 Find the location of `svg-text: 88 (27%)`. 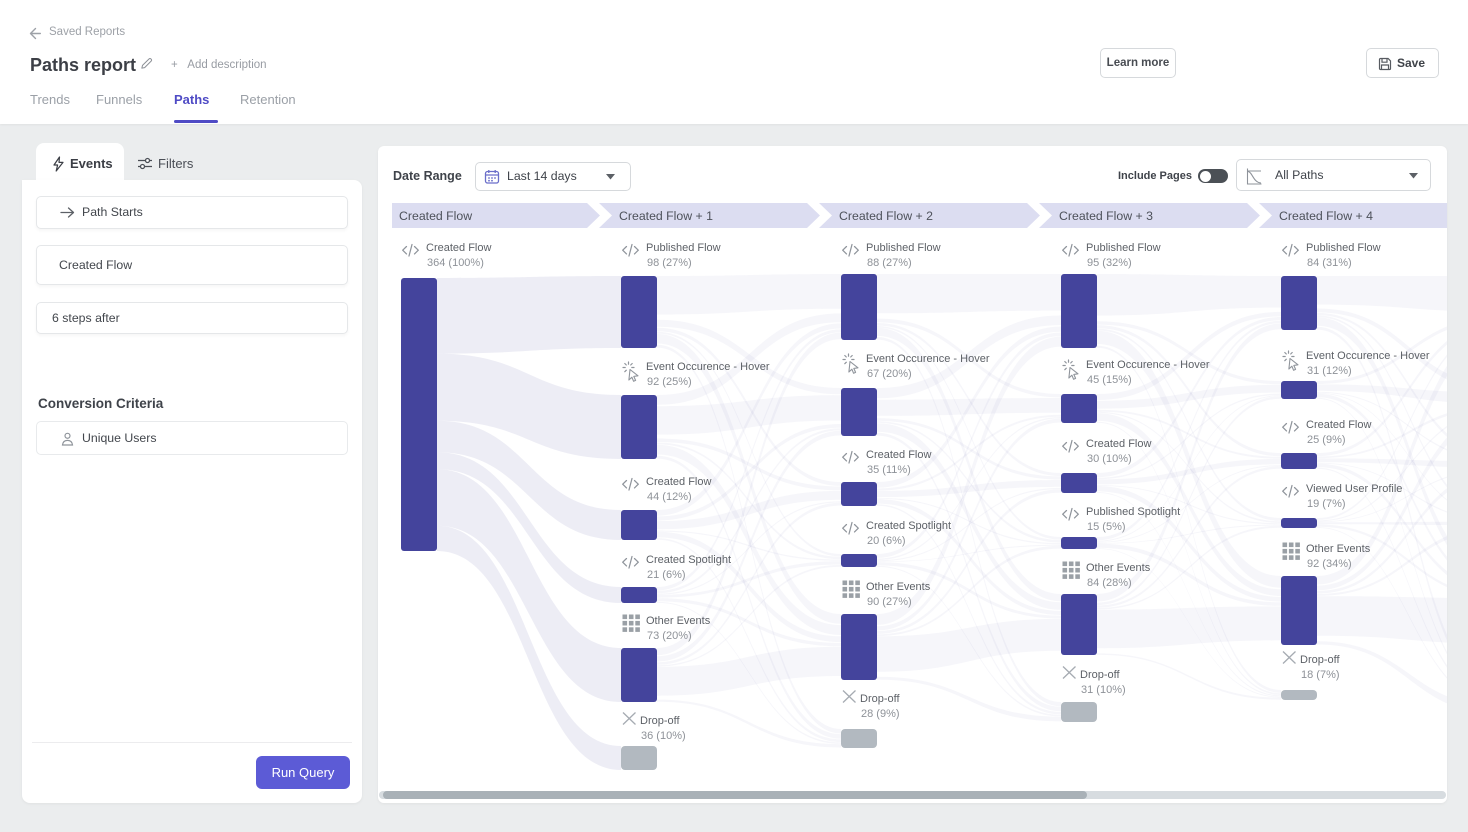

svg-text: 88 (27%) is located at coordinates (889, 263).